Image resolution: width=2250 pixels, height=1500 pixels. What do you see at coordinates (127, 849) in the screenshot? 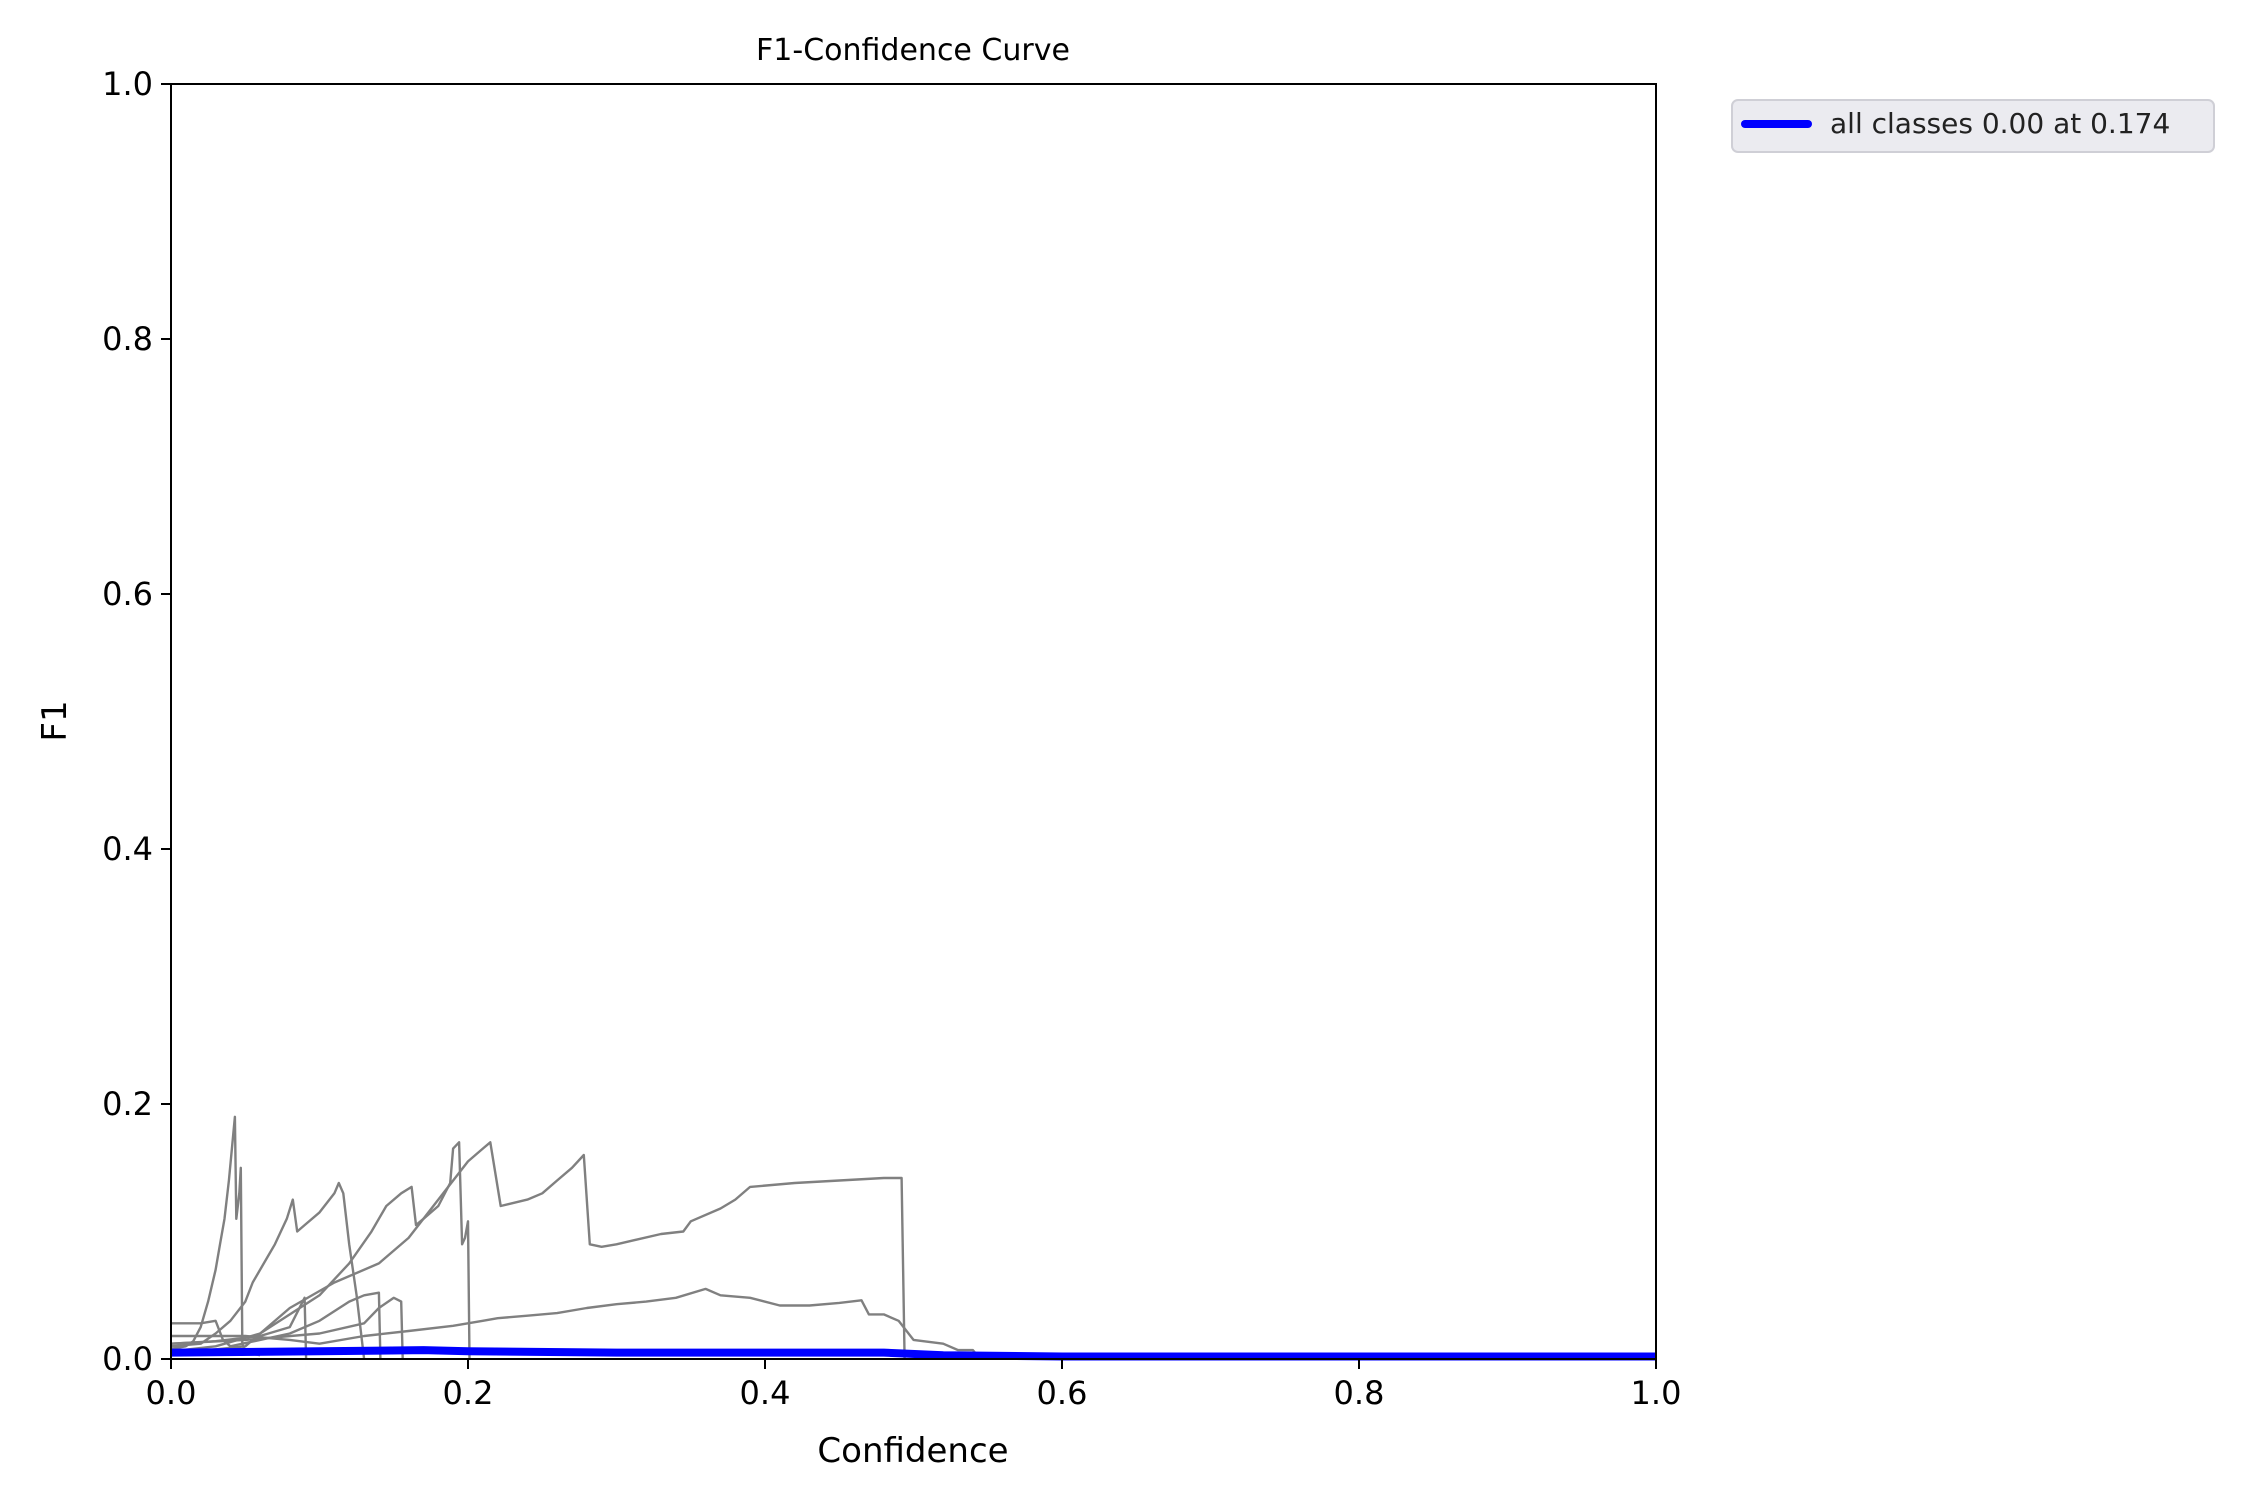
I see `y-tick-label: 0.4` at bounding box center [127, 849].